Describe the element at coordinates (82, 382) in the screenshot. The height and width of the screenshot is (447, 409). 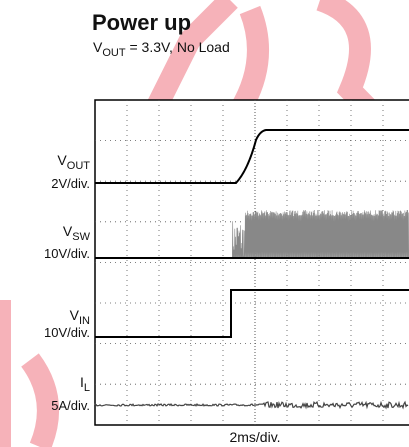
I see `channel-symbol: I` at that location.